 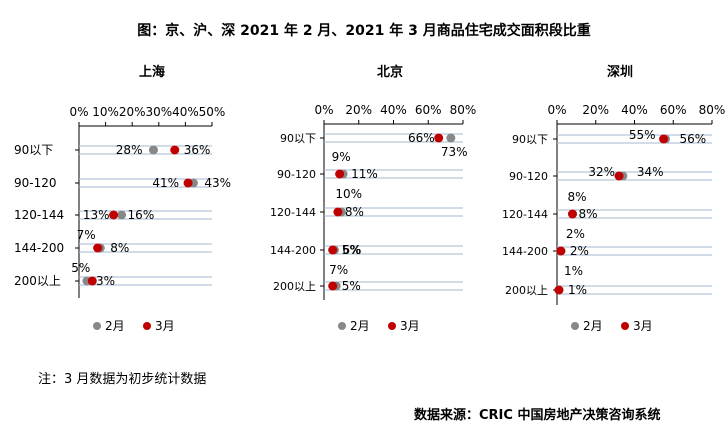 I want to click on data-label-mar: 1%, so click(x=573, y=271).